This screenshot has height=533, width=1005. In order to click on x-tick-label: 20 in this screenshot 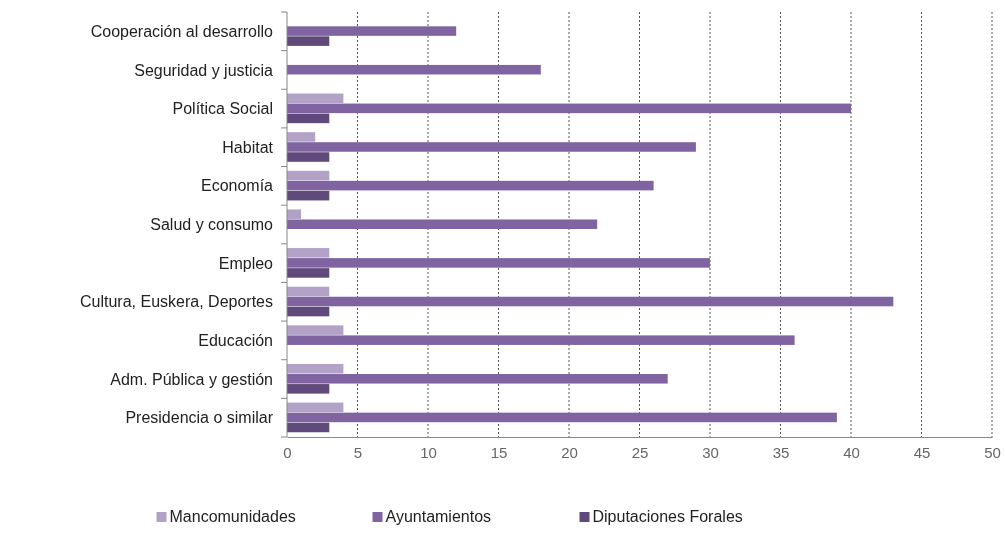, I will do `click(569, 452)`.